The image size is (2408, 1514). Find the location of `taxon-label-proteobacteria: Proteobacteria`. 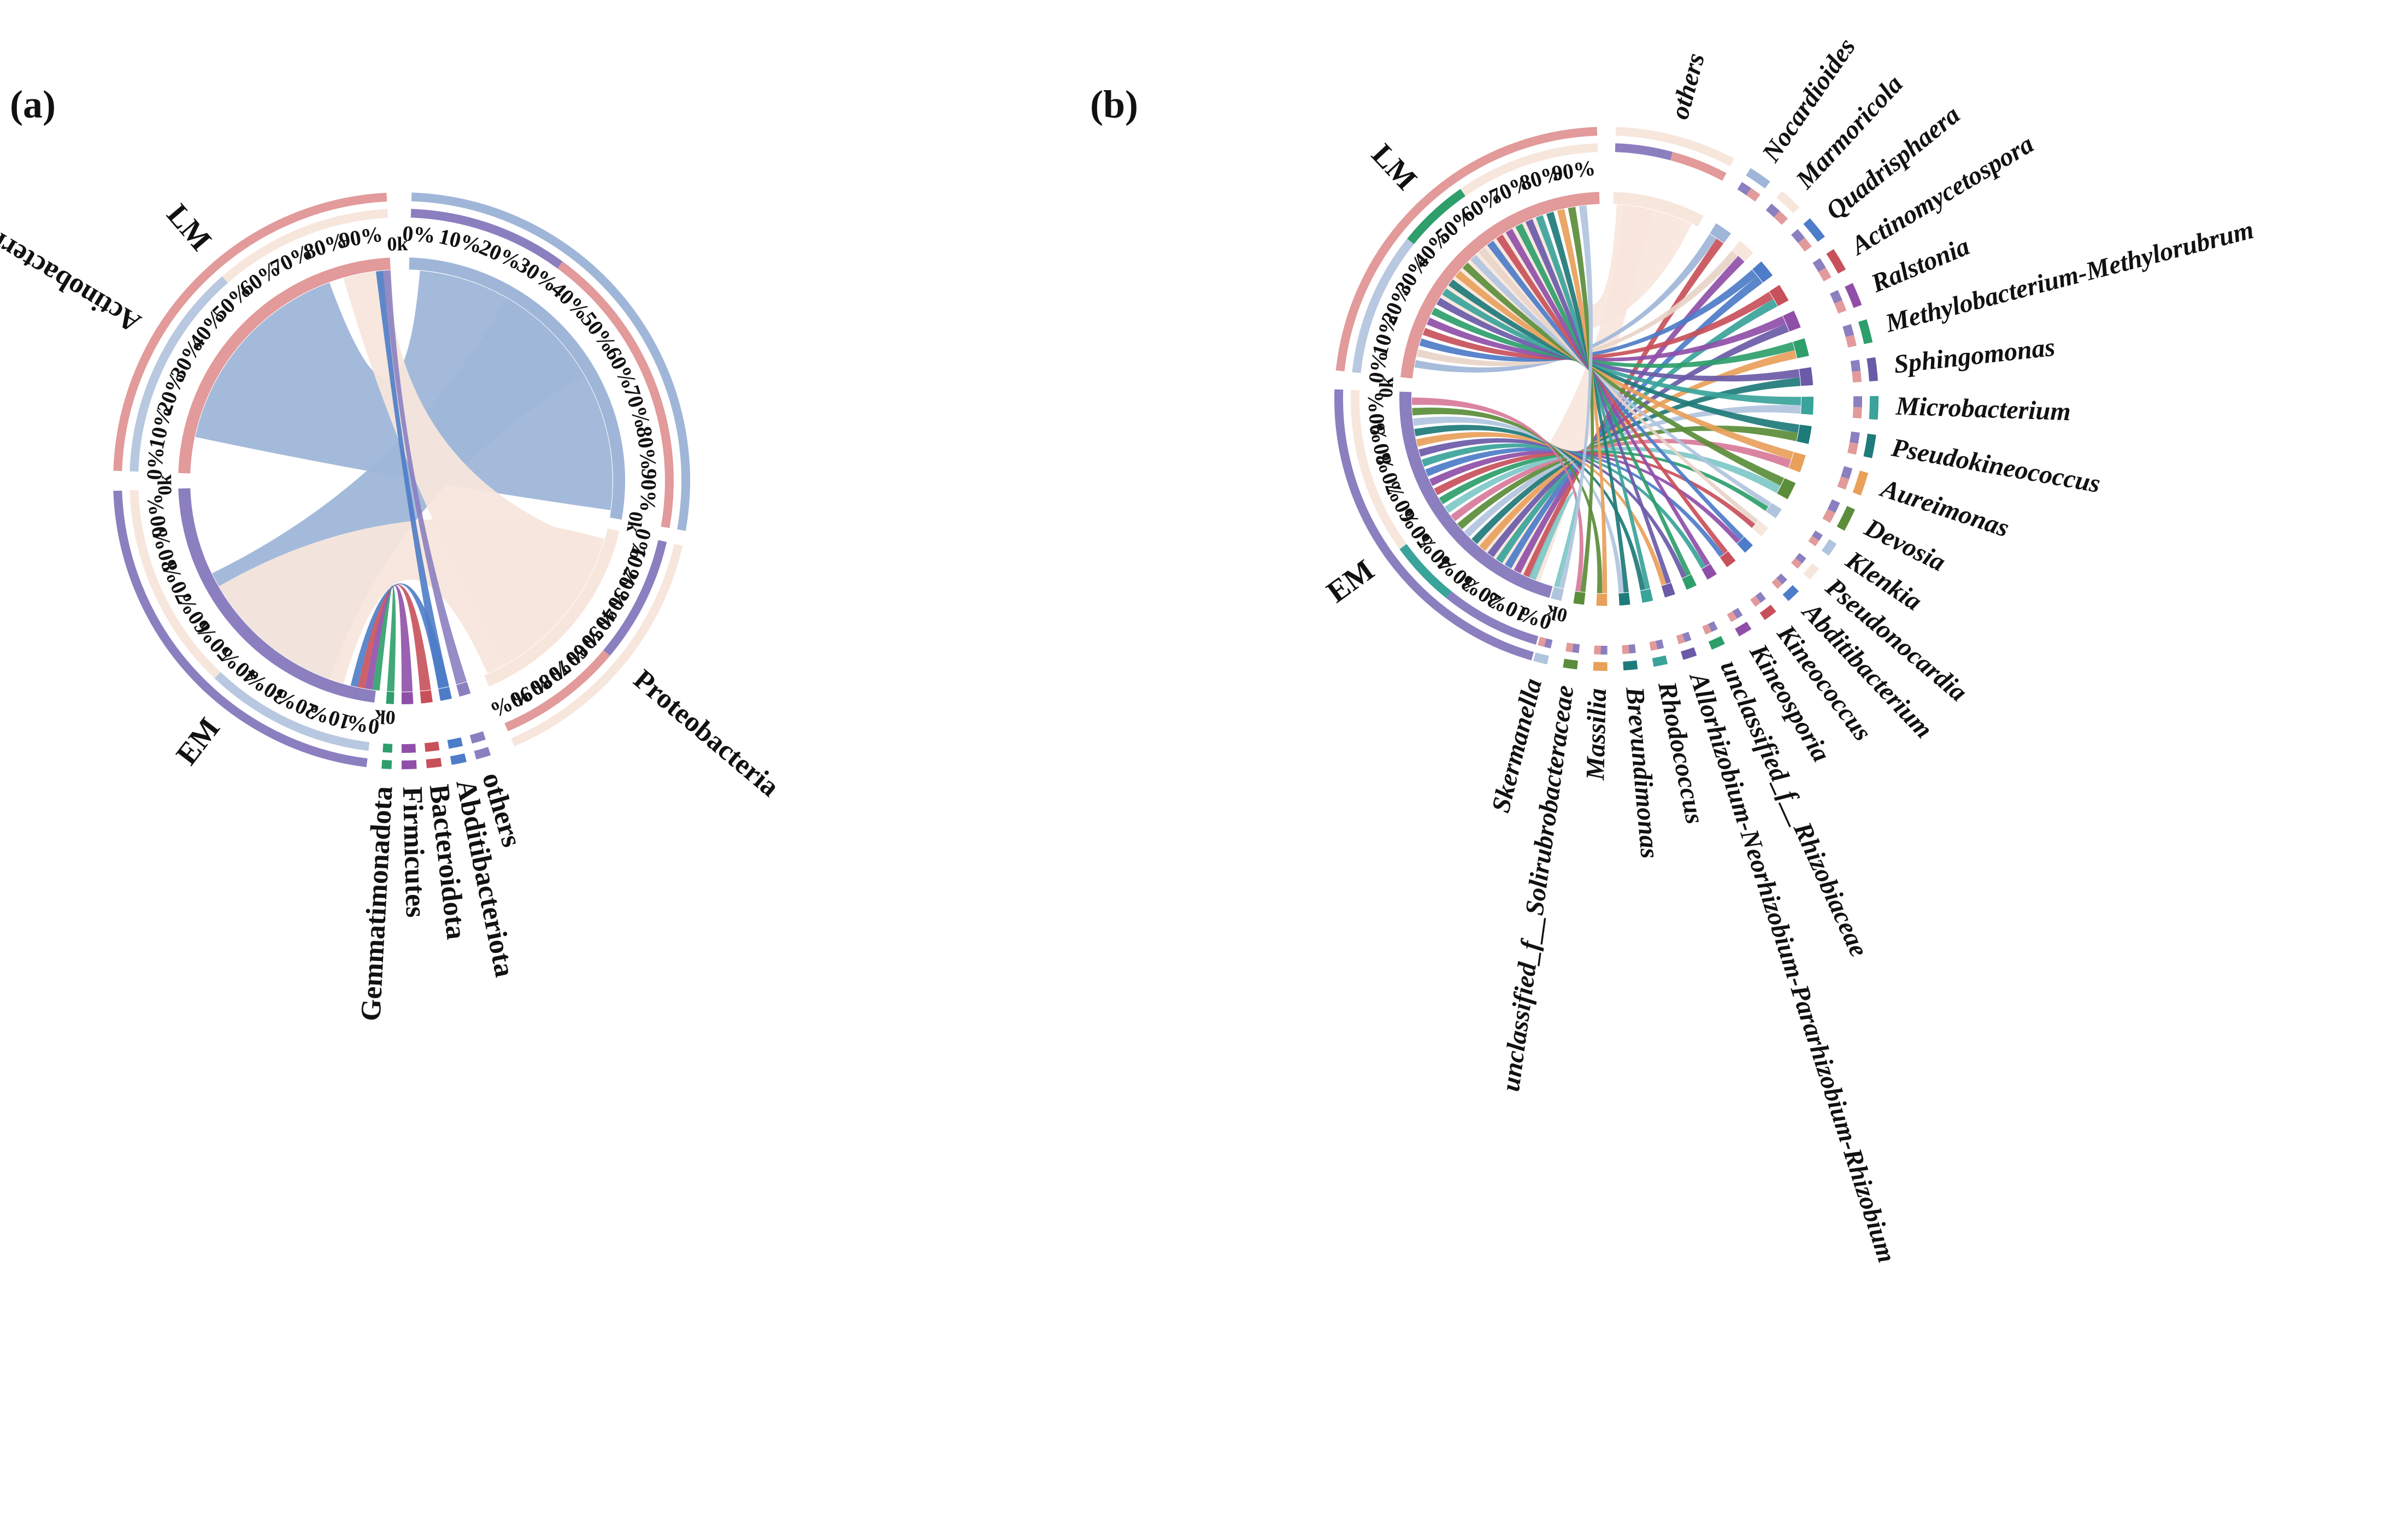

taxon-label-proteobacteria: Proteobacteria is located at coordinates (706, 733).